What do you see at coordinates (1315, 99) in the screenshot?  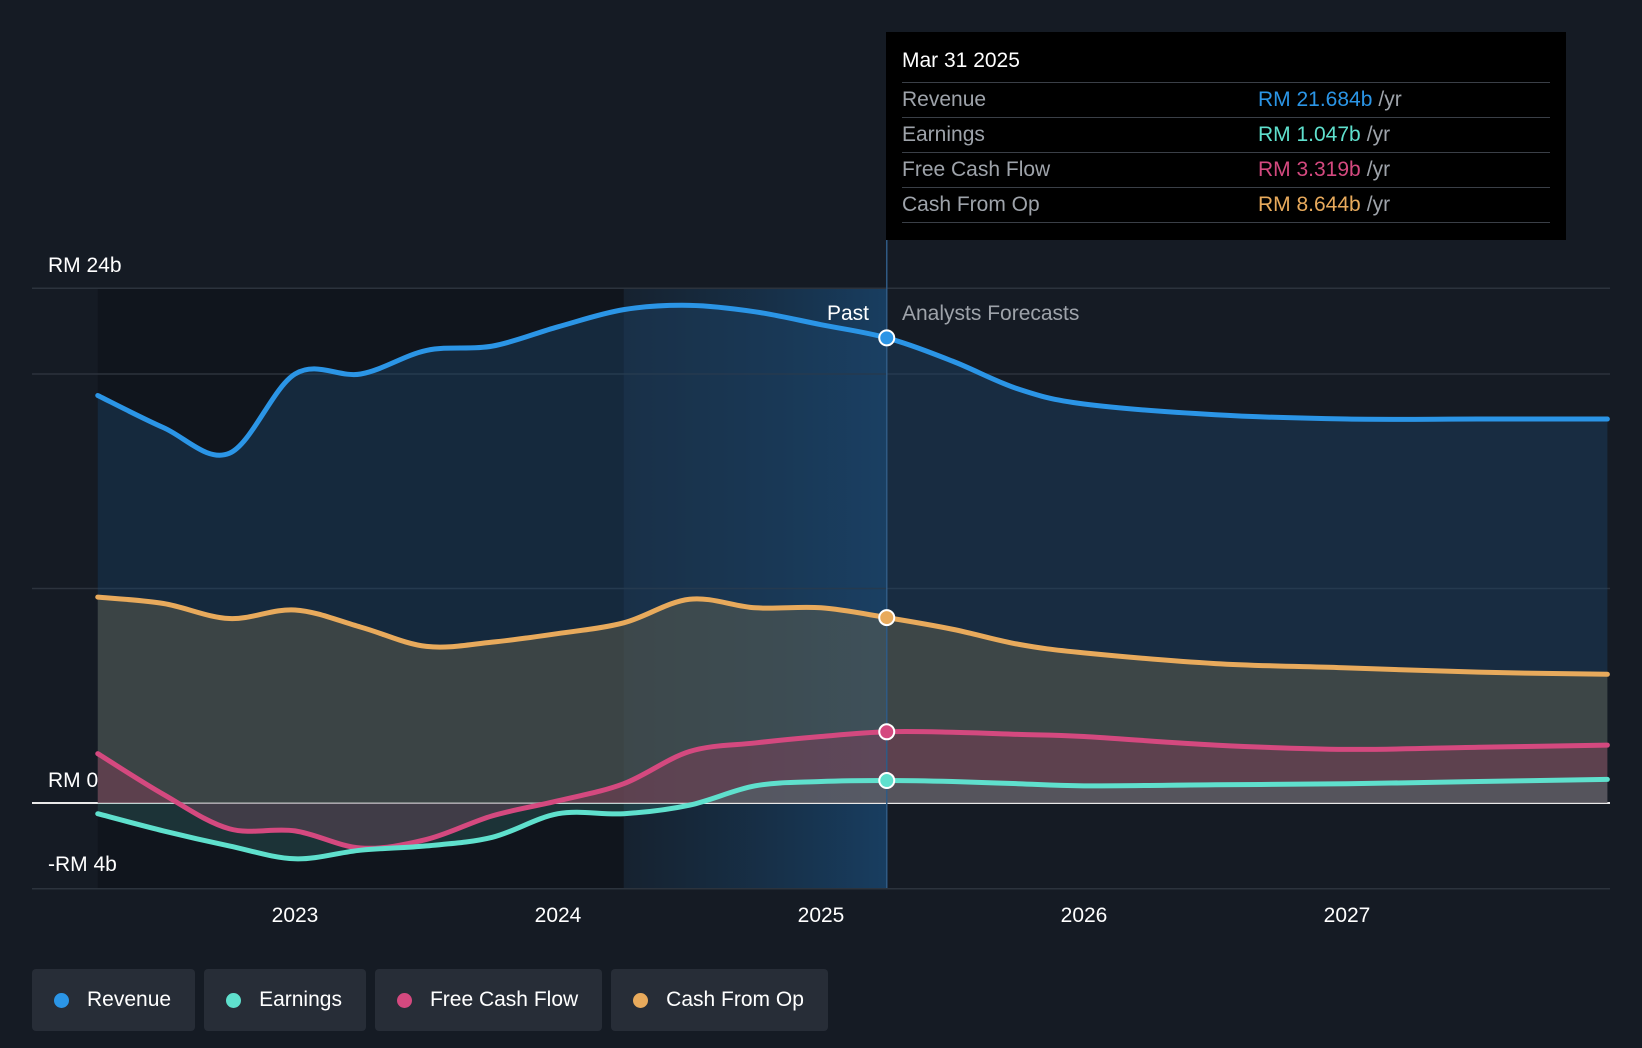 I see `tooltip-value: RM 21.684b` at bounding box center [1315, 99].